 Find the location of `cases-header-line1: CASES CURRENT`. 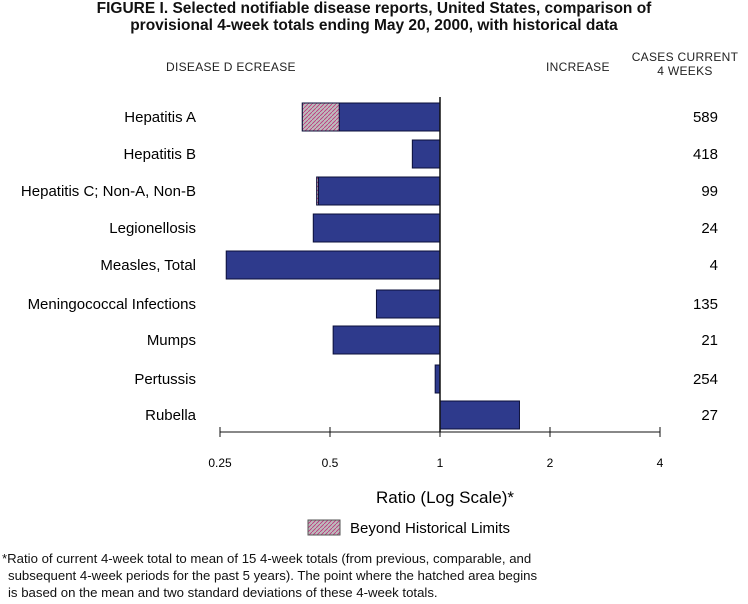

cases-header-line1: CASES CURRENT is located at coordinates (685, 57).